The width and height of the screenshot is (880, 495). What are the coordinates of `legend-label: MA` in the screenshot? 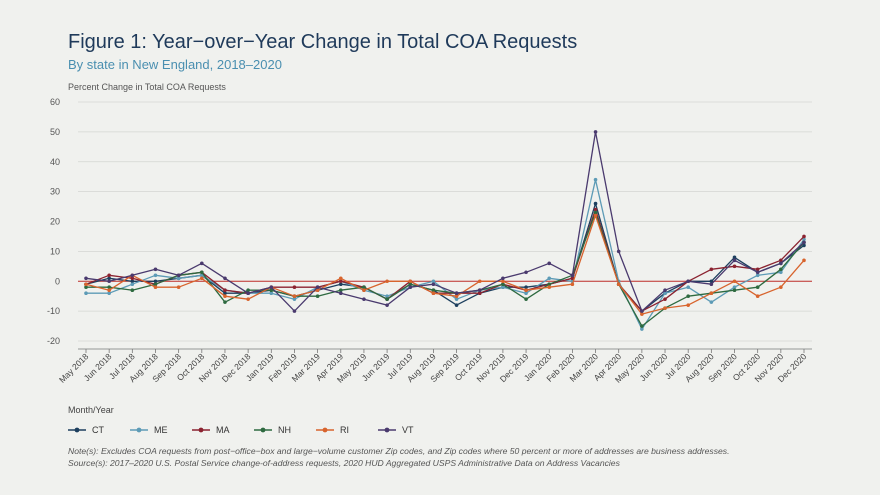 It's located at (223, 430).